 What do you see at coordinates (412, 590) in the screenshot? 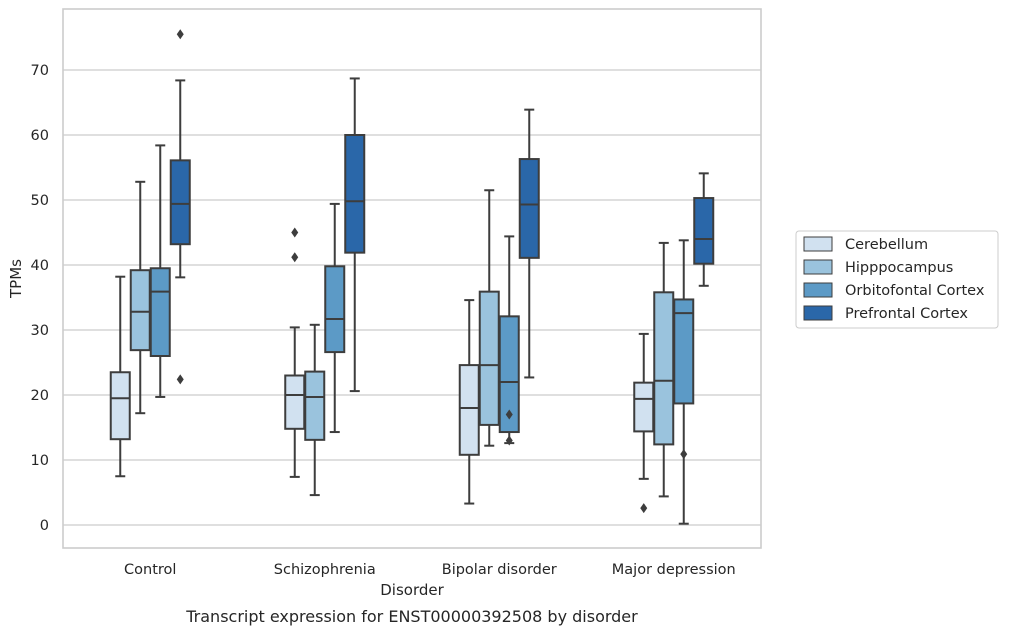
I see `x-axis-label: Disorder` at bounding box center [412, 590].